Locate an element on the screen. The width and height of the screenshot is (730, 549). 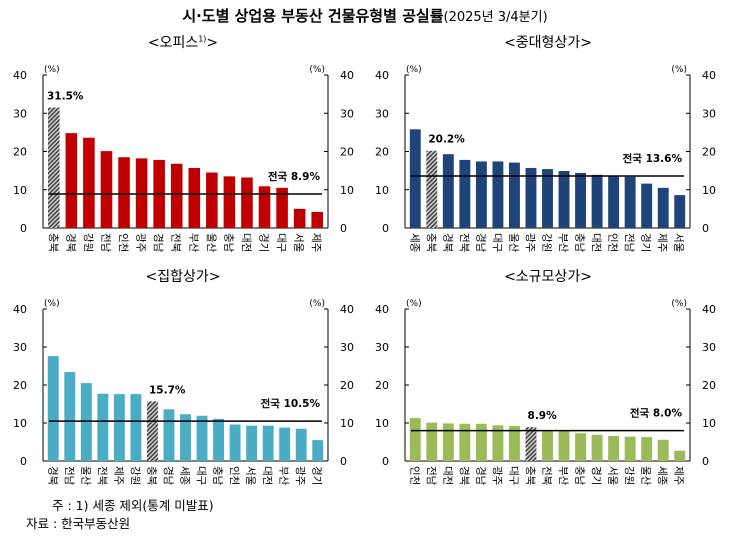
category-label: 경기 is located at coordinates (646, 242).